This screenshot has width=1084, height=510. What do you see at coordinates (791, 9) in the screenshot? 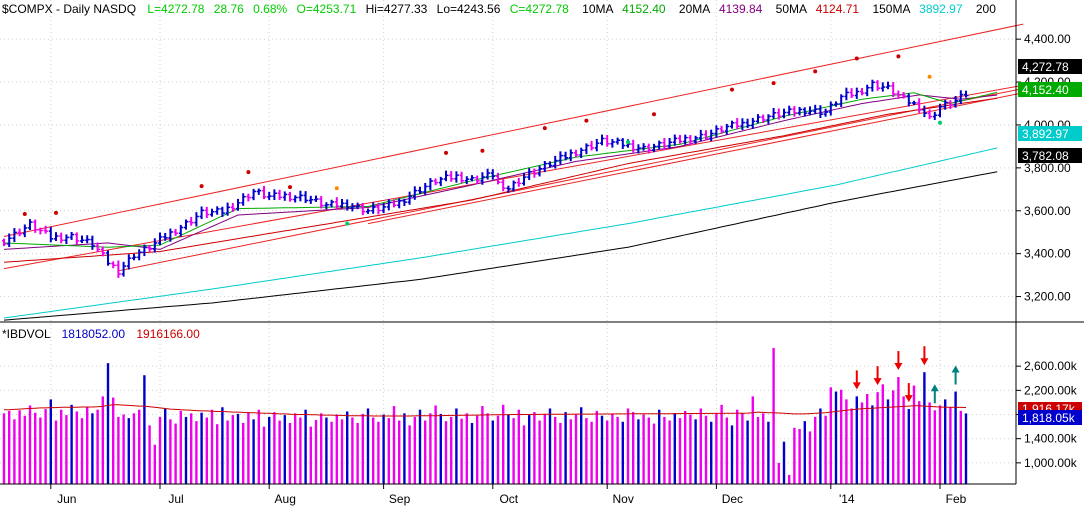
I see `ma50-label: 50MA` at bounding box center [791, 9].